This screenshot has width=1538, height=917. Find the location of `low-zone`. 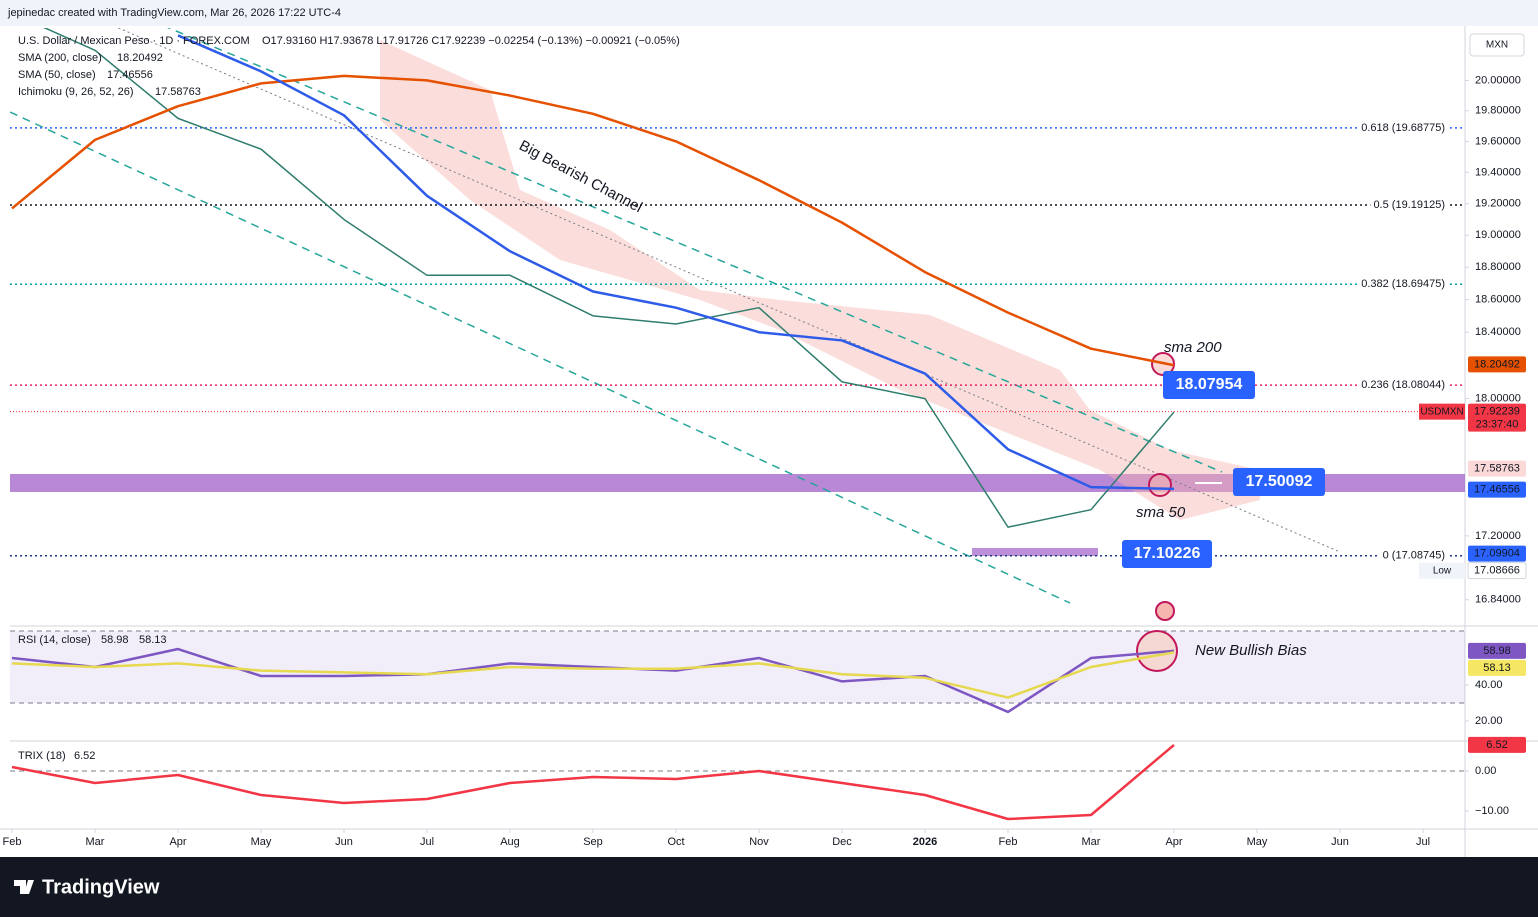

low-zone is located at coordinates (1035, 552).